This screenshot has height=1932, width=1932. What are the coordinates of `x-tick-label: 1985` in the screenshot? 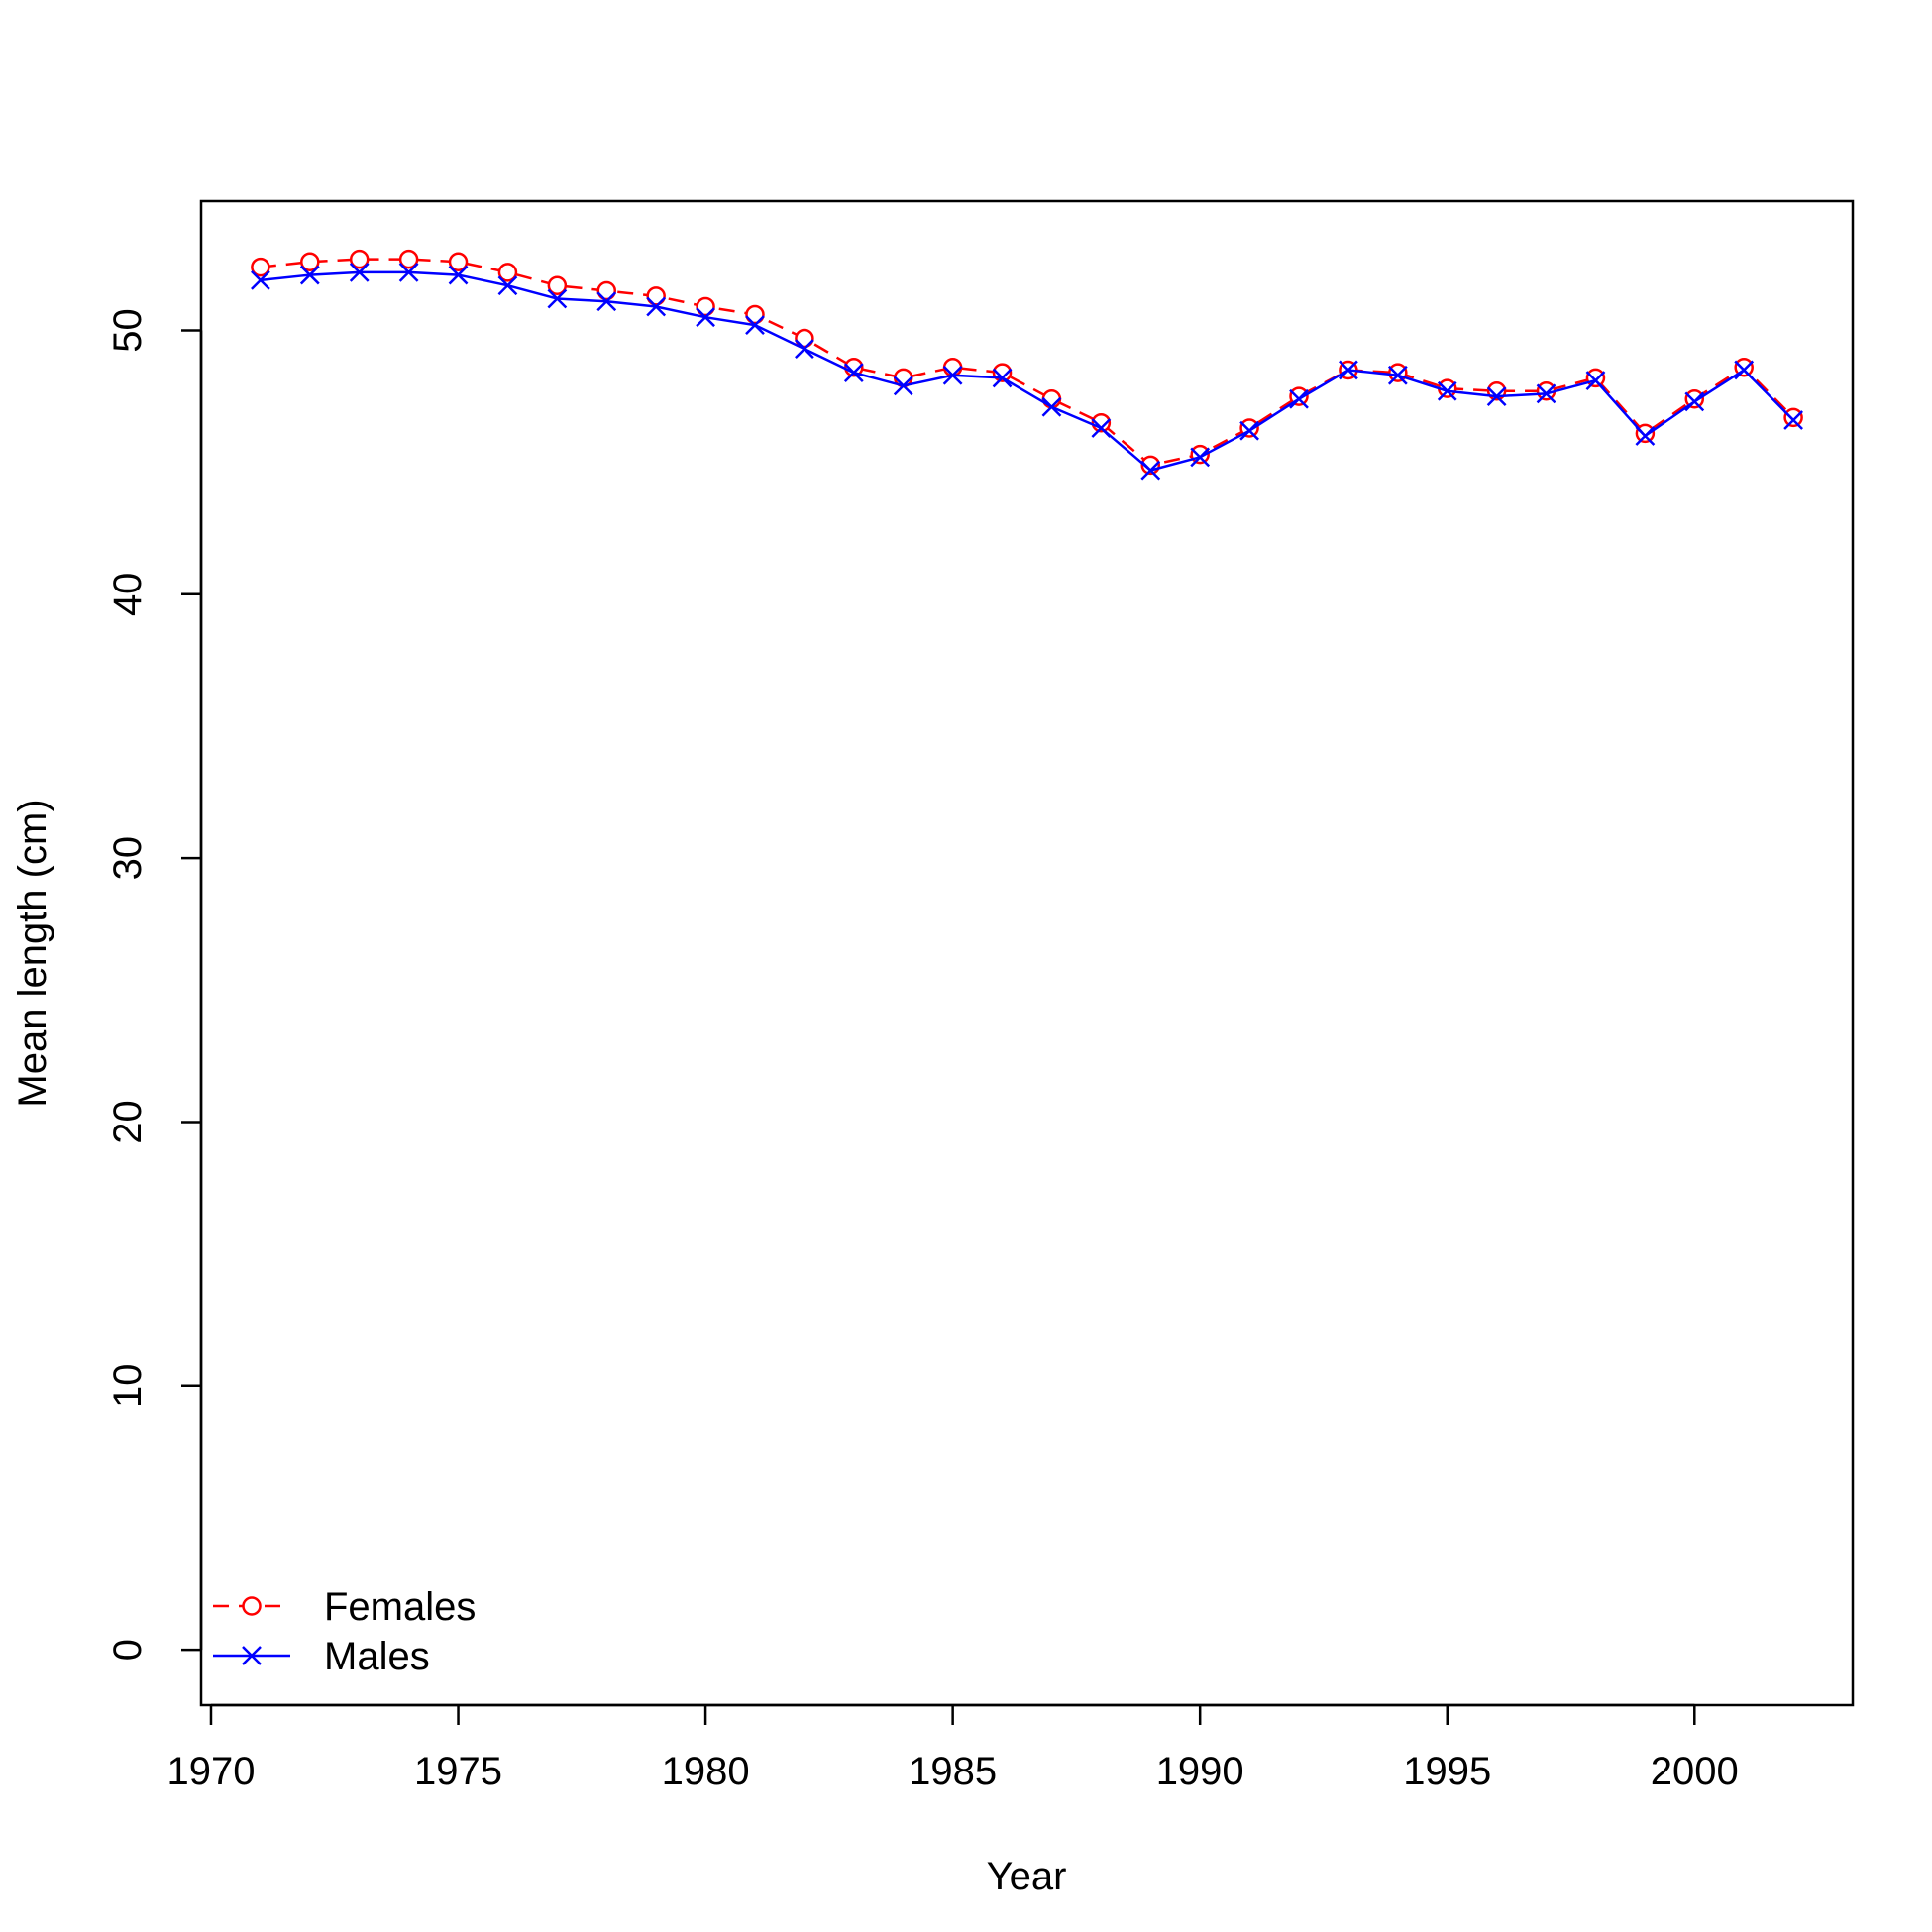 It's located at (953, 1771).